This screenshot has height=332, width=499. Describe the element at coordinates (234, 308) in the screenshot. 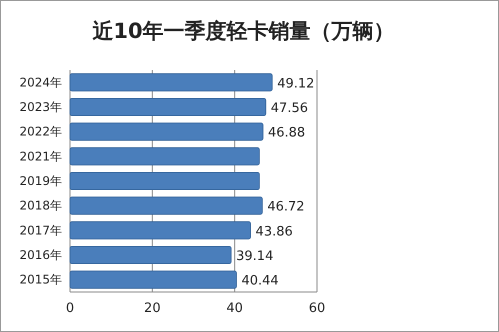

I see `x-tick-label: 40` at that location.